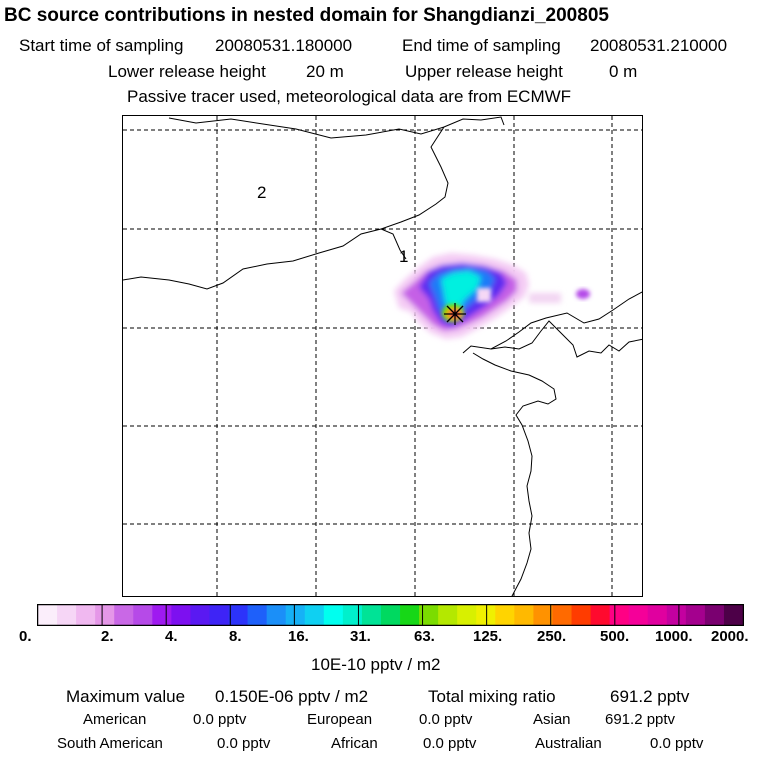 The height and width of the screenshot is (768, 768). I want to click on asian-value: 691.2 pptv, so click(640, 719).